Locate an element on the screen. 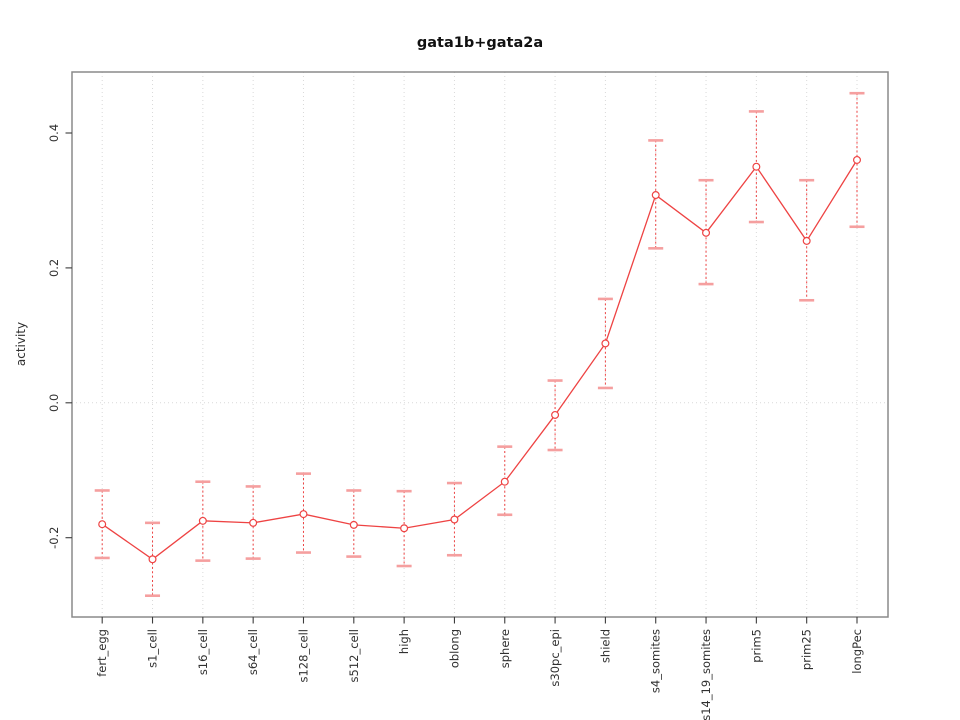 The height and width of the screenshot is (720, 960). chart-title: gata1b+gata2a is located at coordinates (480, 43).